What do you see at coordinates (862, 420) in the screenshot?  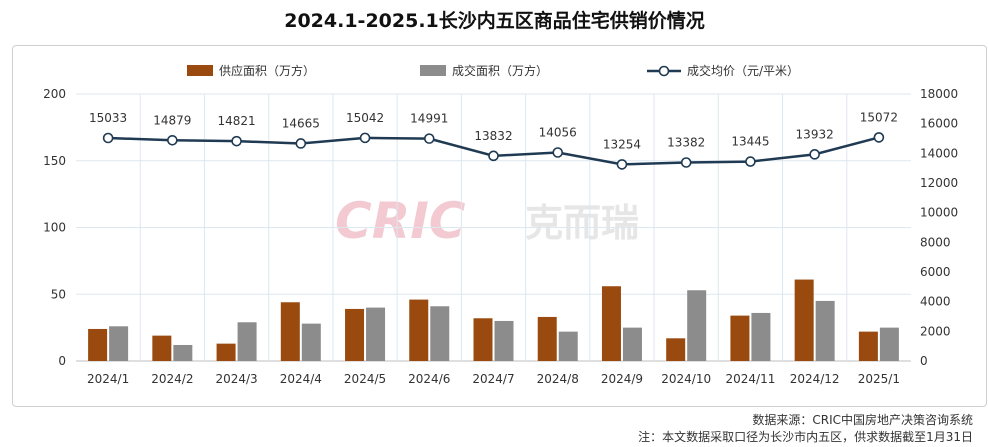 I see `source-text: 数据来源：CRIC中国房地产决策咨询系统` at bounding box center [862, 420].